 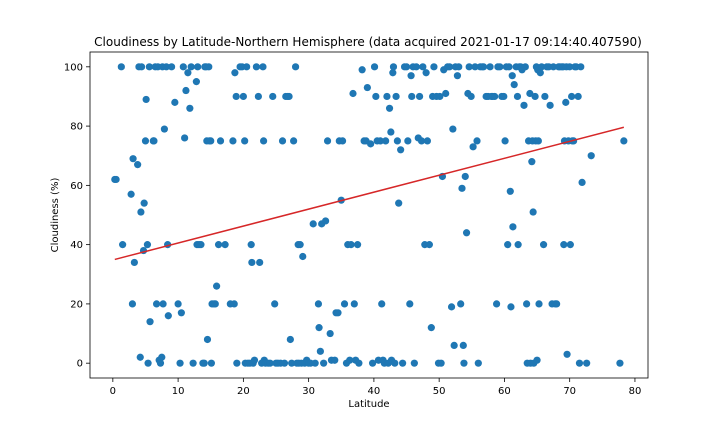 What do you see at coordinates (76, 127) in the screenshot?
I see `y-tick-label: 80` at bounding box center [76, 127].